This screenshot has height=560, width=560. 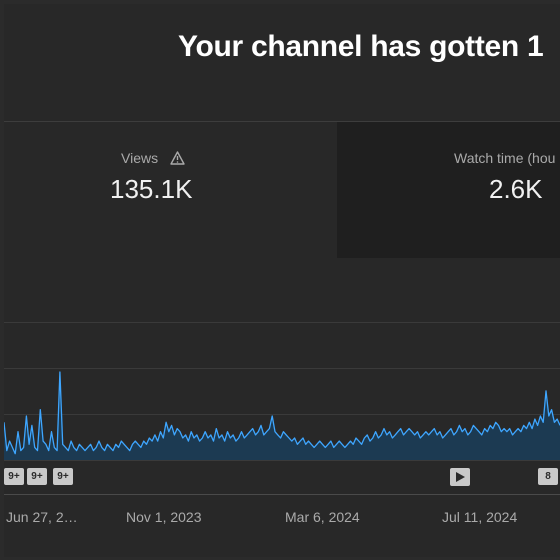 What do you see at coordinates (282, 460) in the screenshot?
I see `chart-baseline` at bounding box center [282, 460].